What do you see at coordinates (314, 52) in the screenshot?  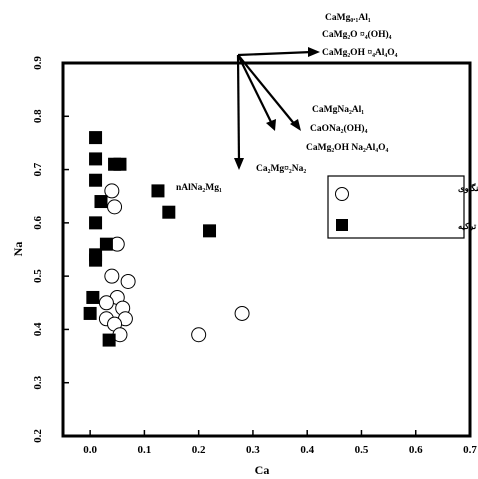 I see `arrow-head-top` at bounding box center [314, 52].